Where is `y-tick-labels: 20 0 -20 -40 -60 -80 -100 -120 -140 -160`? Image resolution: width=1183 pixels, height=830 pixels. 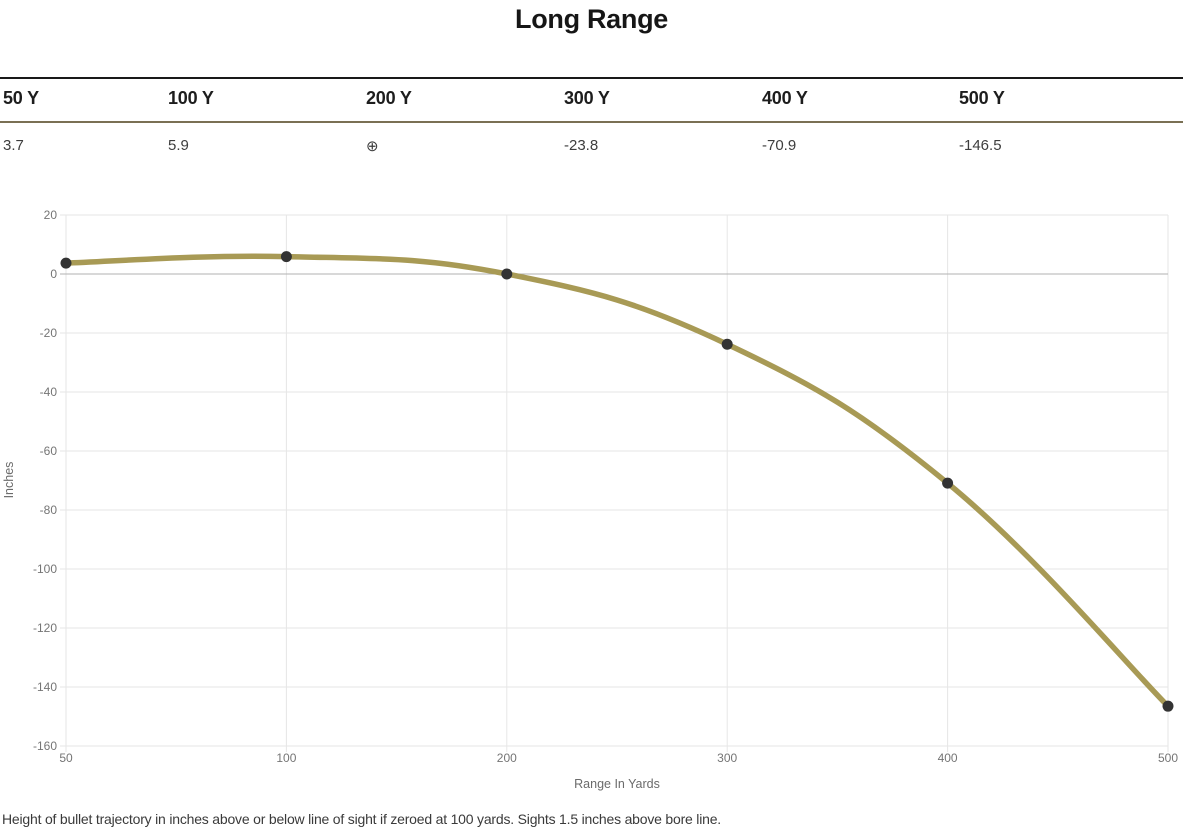
y-tick-labels: 20 0 -20 -40 -60 -80 -100 -120 -140 -160 is located at coordinates (45, 480).